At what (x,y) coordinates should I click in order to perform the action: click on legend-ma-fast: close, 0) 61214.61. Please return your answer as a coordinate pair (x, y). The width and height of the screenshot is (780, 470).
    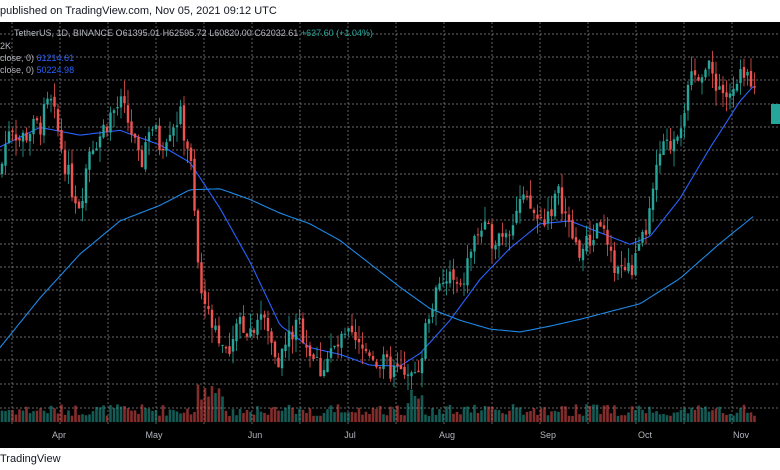
    Looking at the image, I should click on (37, 58).